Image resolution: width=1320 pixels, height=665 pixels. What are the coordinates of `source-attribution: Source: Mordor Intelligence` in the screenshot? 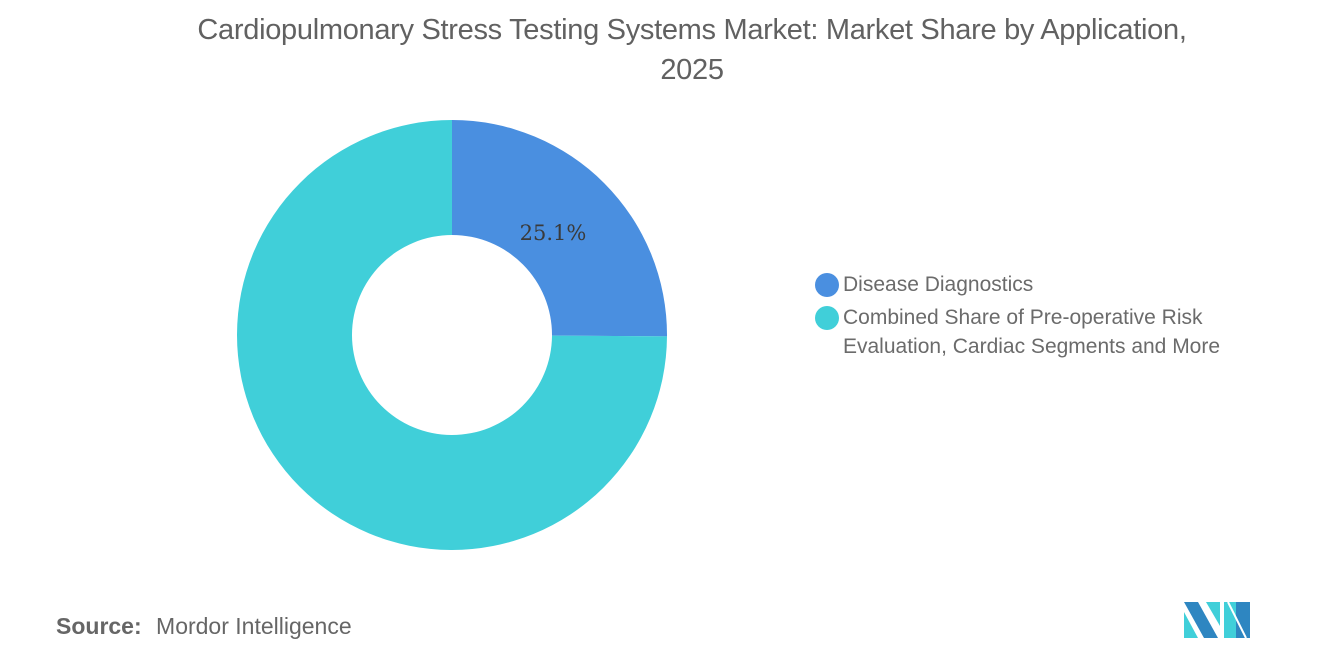 It's located at (204, 626).